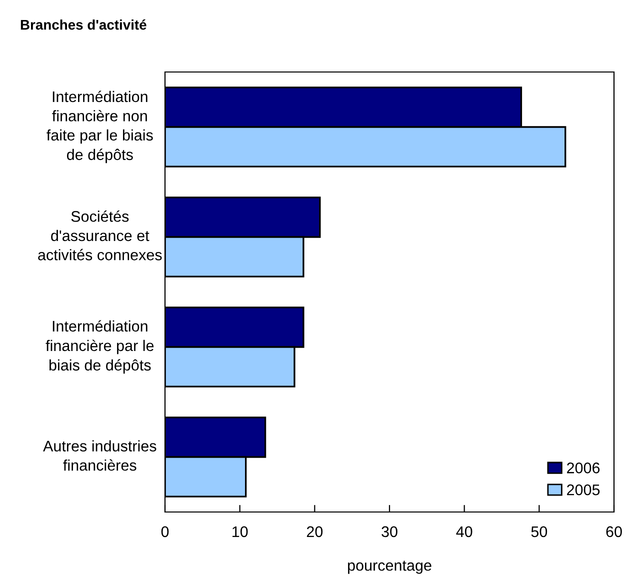  I want to click on x-tick-label: 50, so click(539, 532).